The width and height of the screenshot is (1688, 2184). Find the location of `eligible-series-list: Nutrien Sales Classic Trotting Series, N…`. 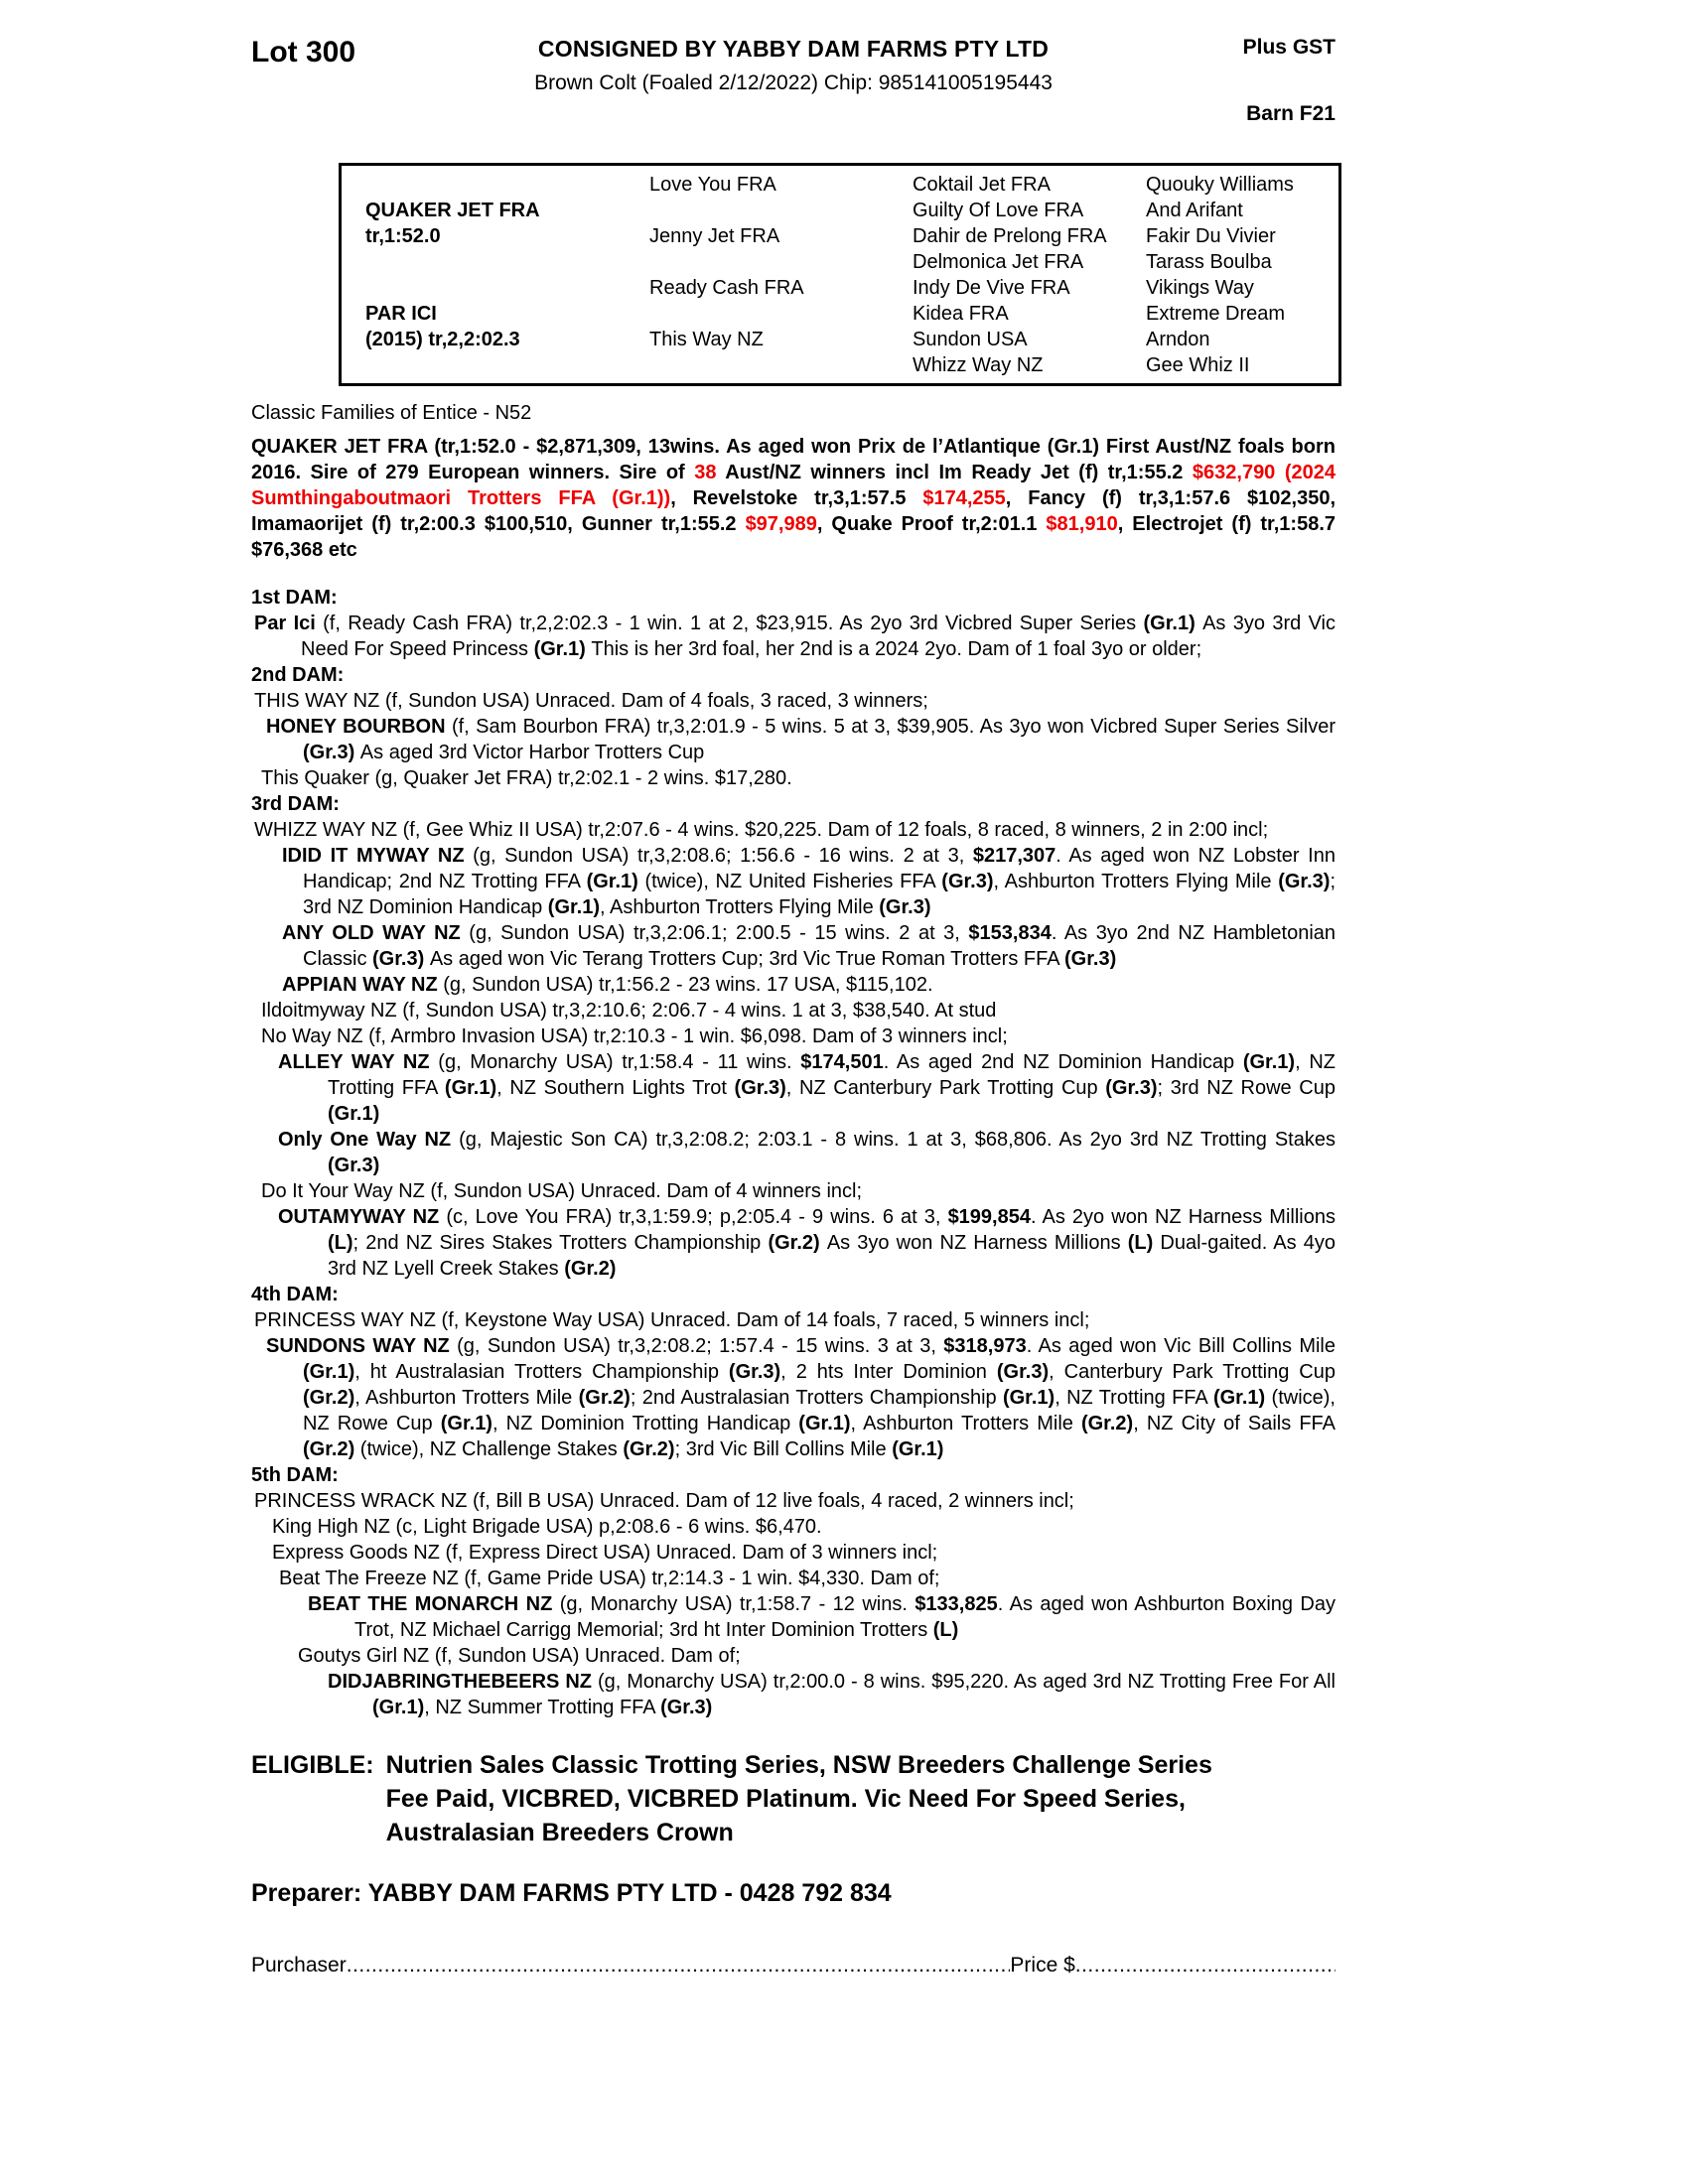

eligible-series-list: Nutrien Sales Classic Trotting Series, N… is located at coordinates (799, 1798).